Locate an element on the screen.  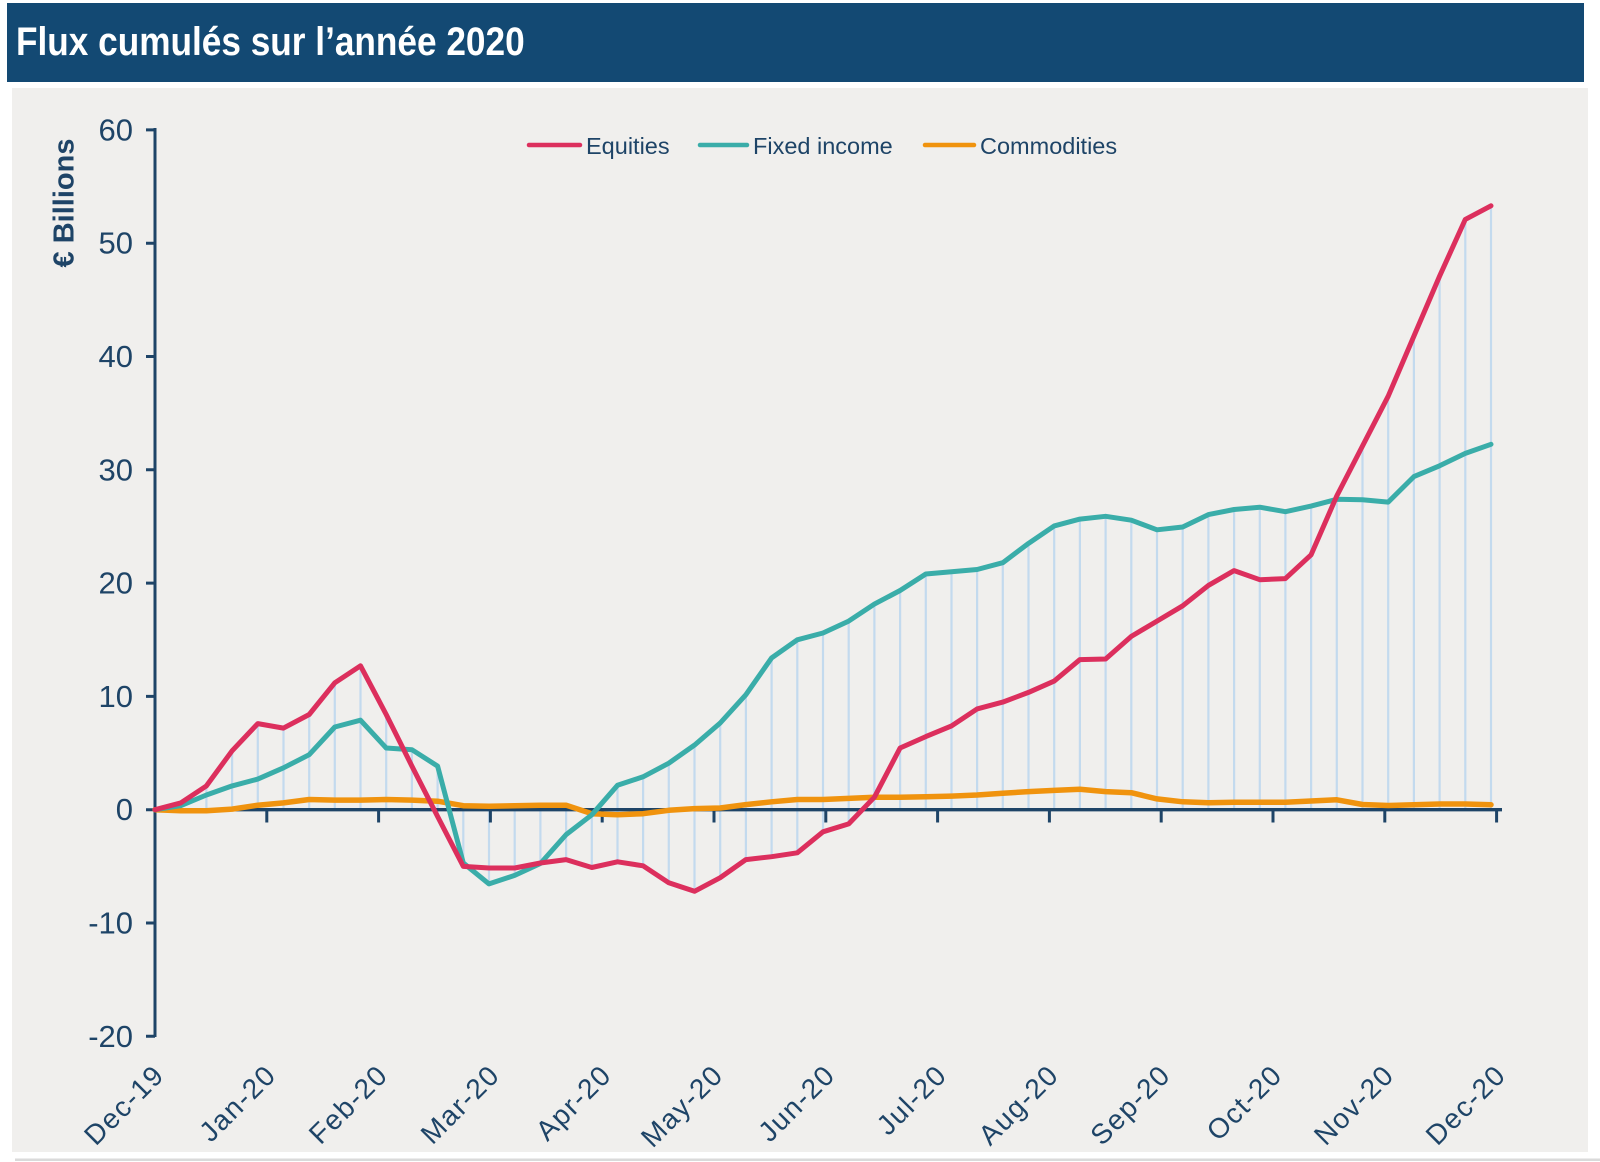
svg-text: 20 is located at coordinates (116, 583).